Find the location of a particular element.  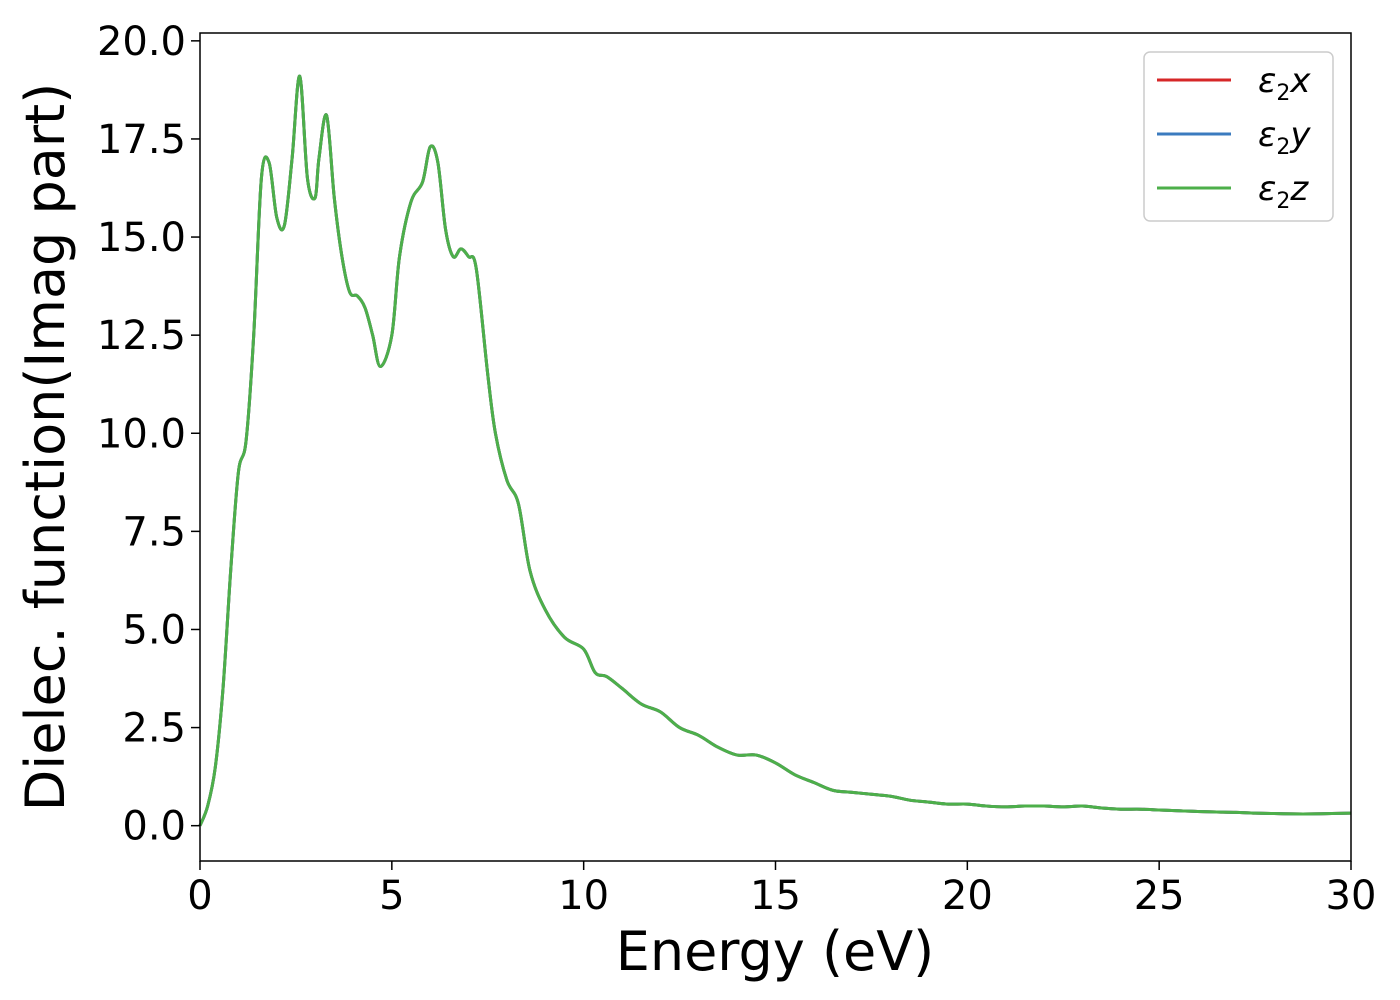

y-tick-label: 17.5 is located at coordinates (141, 140).